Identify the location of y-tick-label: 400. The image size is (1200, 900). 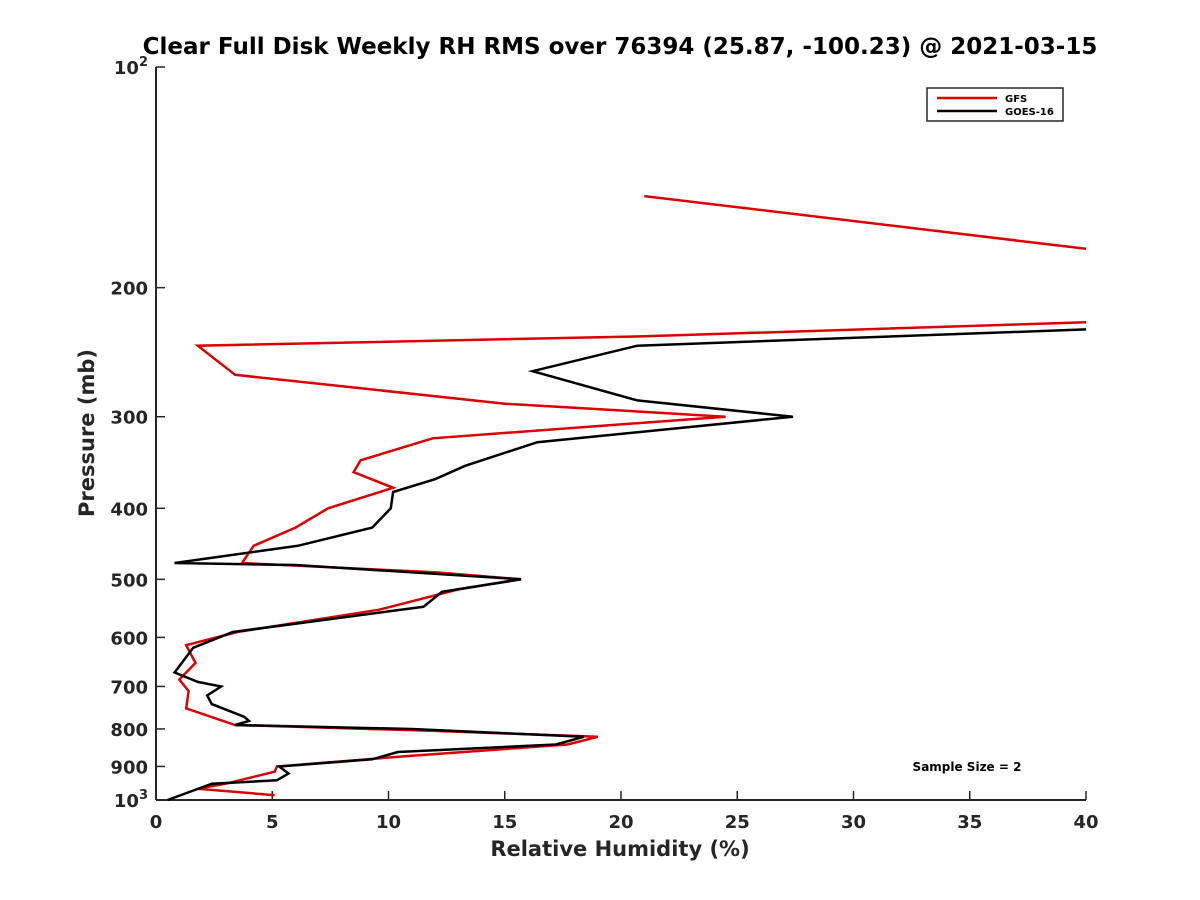
(129, 509).